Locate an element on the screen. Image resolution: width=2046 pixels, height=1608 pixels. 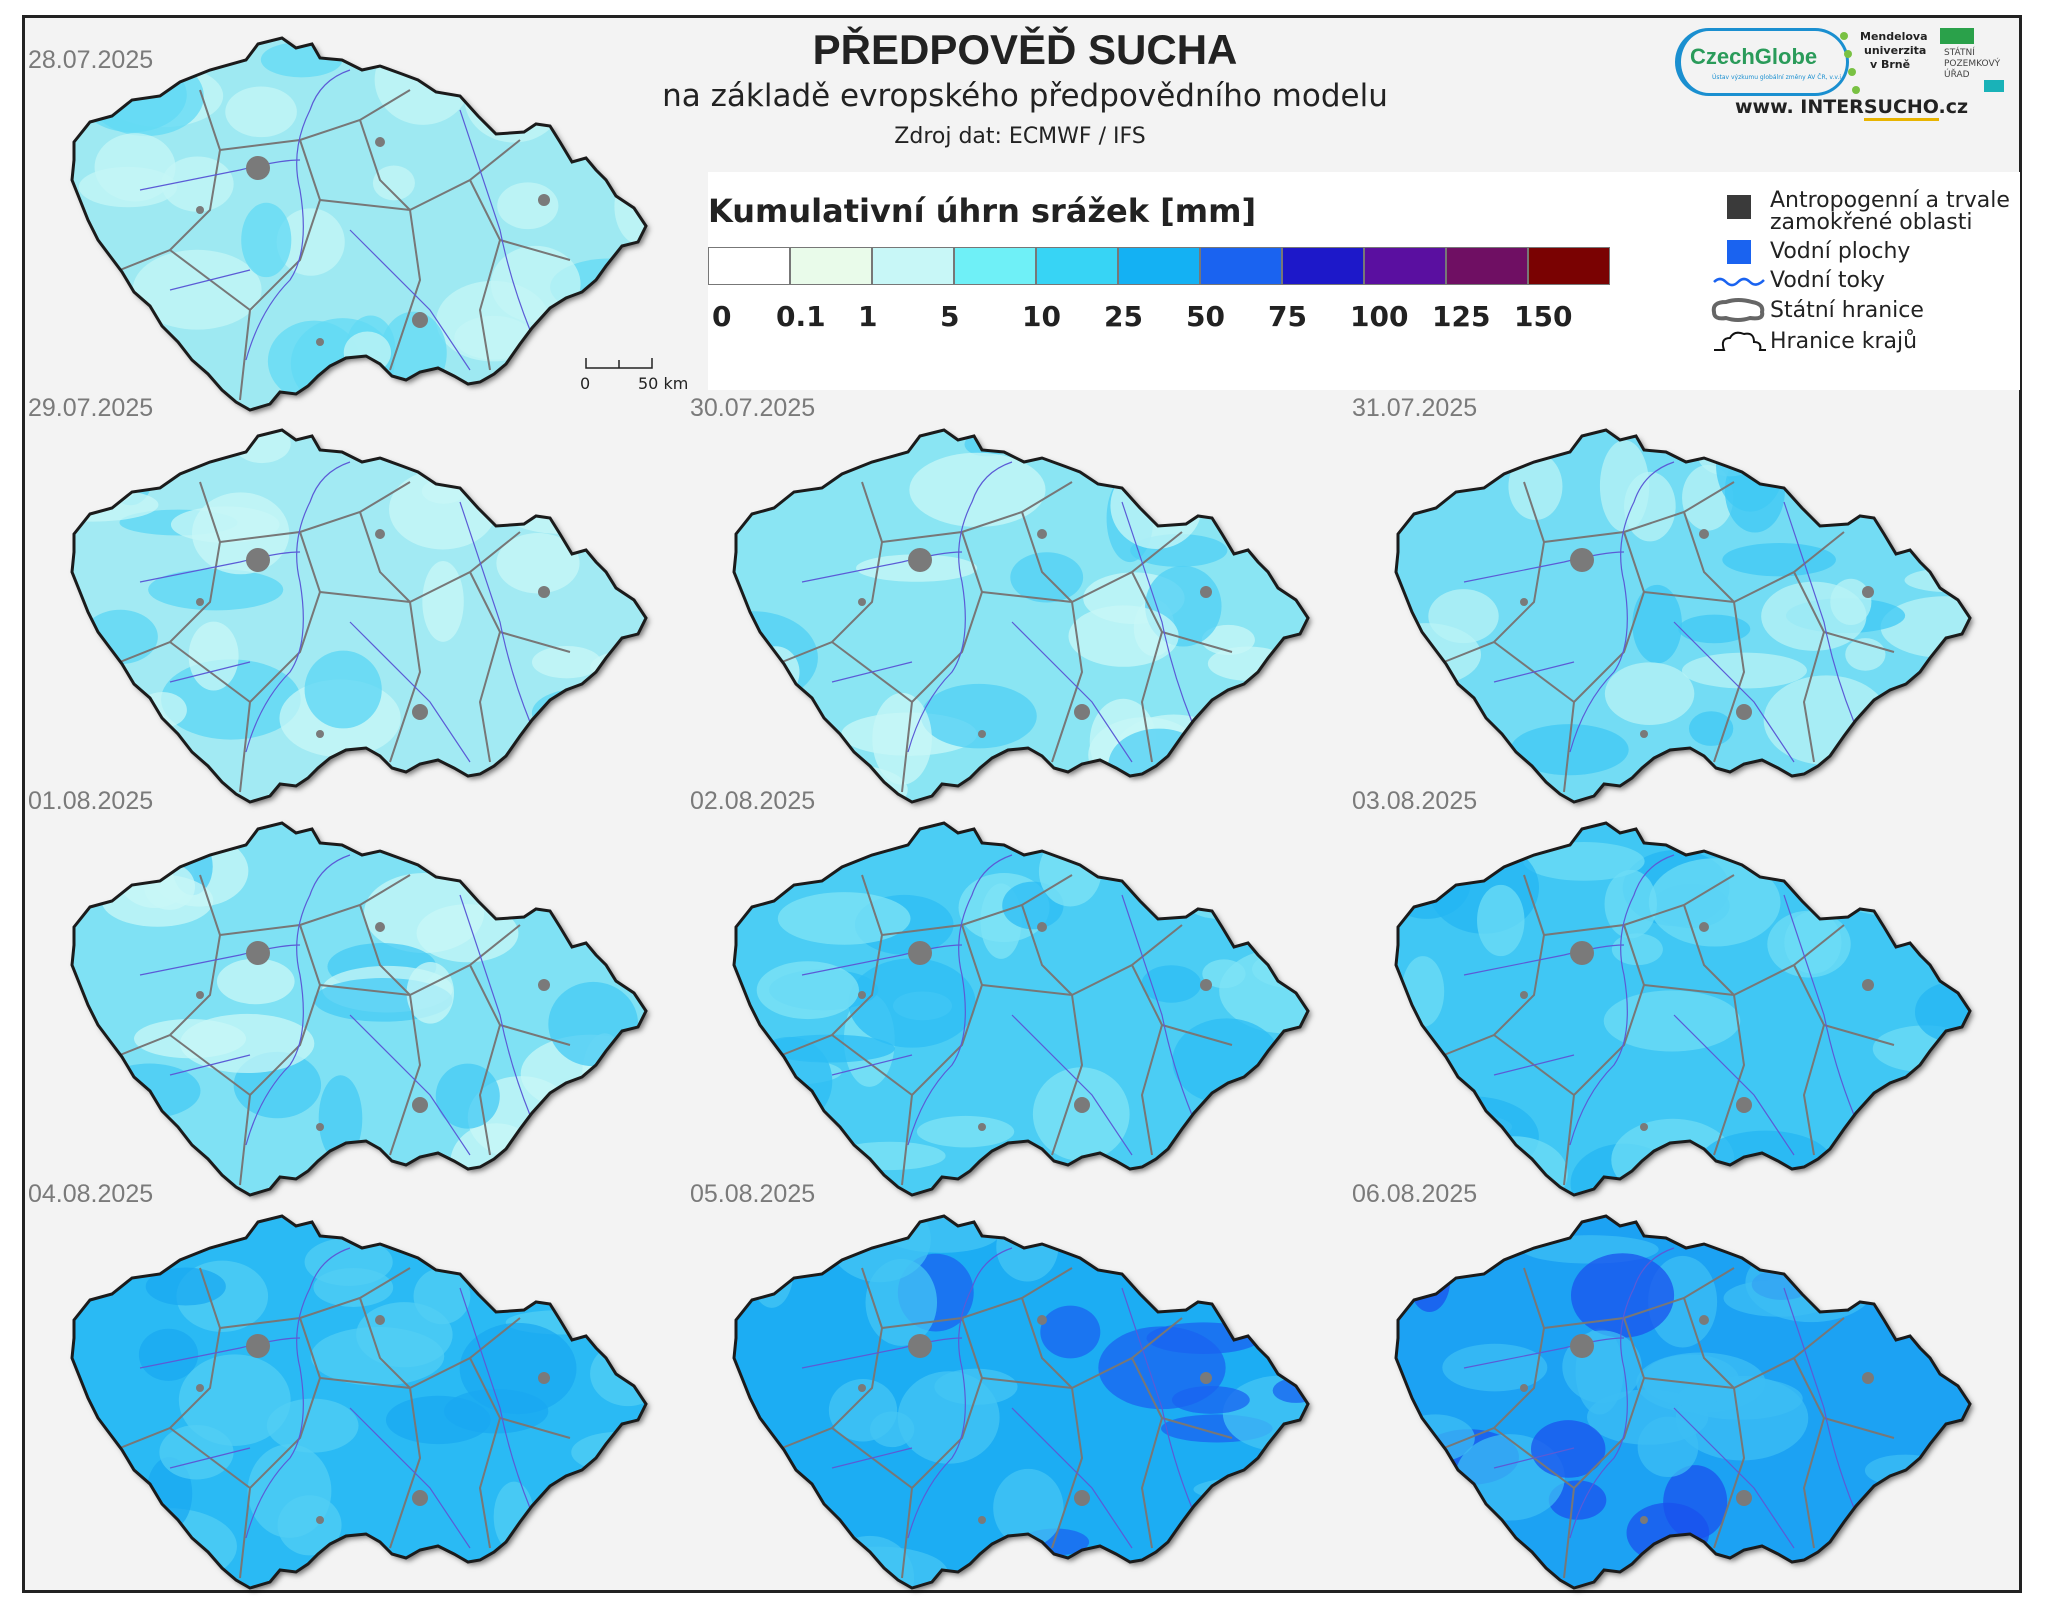
legend-title: Kumulativní úhrn srážek [mm] is located at coordinates (982, 211).